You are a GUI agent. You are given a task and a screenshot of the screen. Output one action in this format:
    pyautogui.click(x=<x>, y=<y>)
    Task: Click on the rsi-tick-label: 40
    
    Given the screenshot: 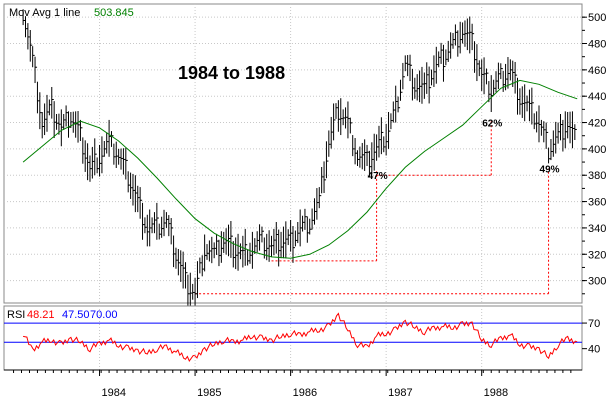 What is the action you would take?
    pyautogui.click(x=594, y=350)
    